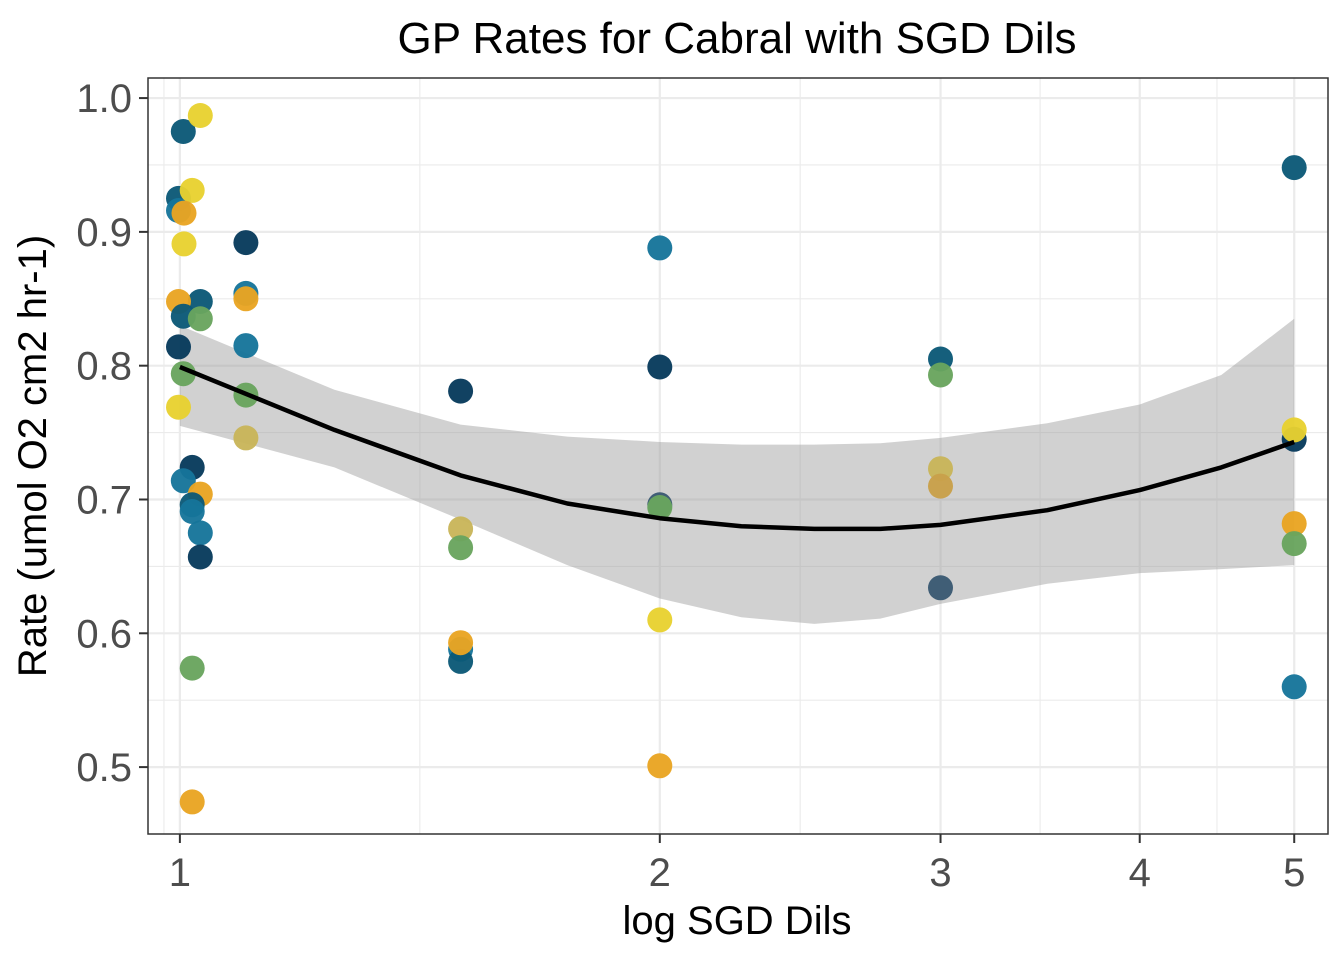  What do you see at coordinates (104, 768) in the screenshot?
I see `y-tick-label: 0.5` at bounding box center [104, 768].